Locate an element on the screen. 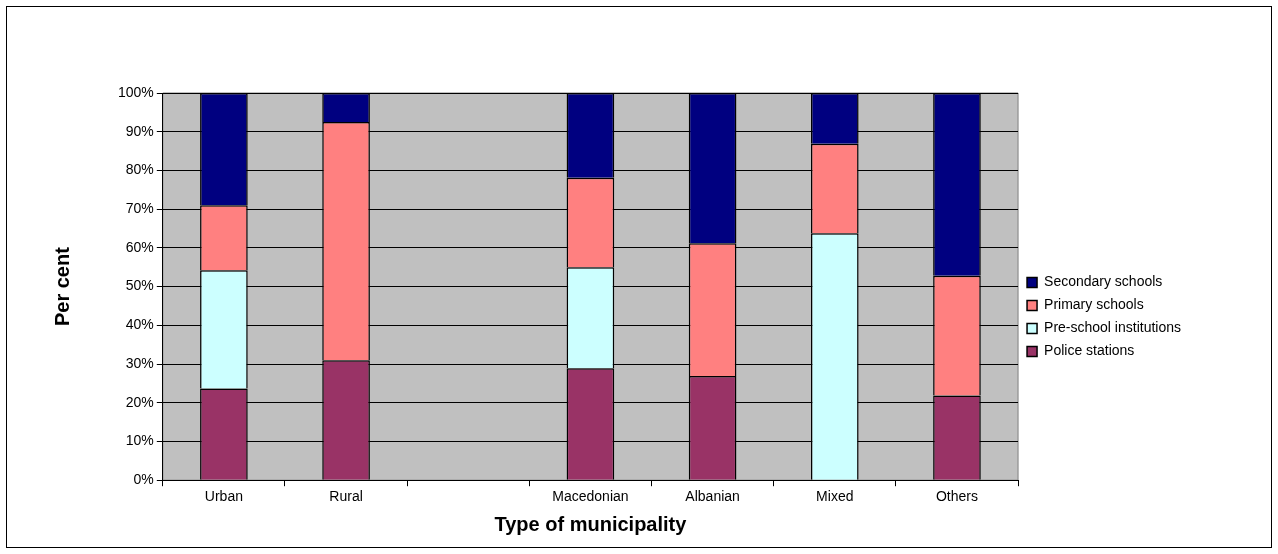 This screenshot has width=1278, height=554. x-tick-label: Urban is located at coordinates (223, 496).